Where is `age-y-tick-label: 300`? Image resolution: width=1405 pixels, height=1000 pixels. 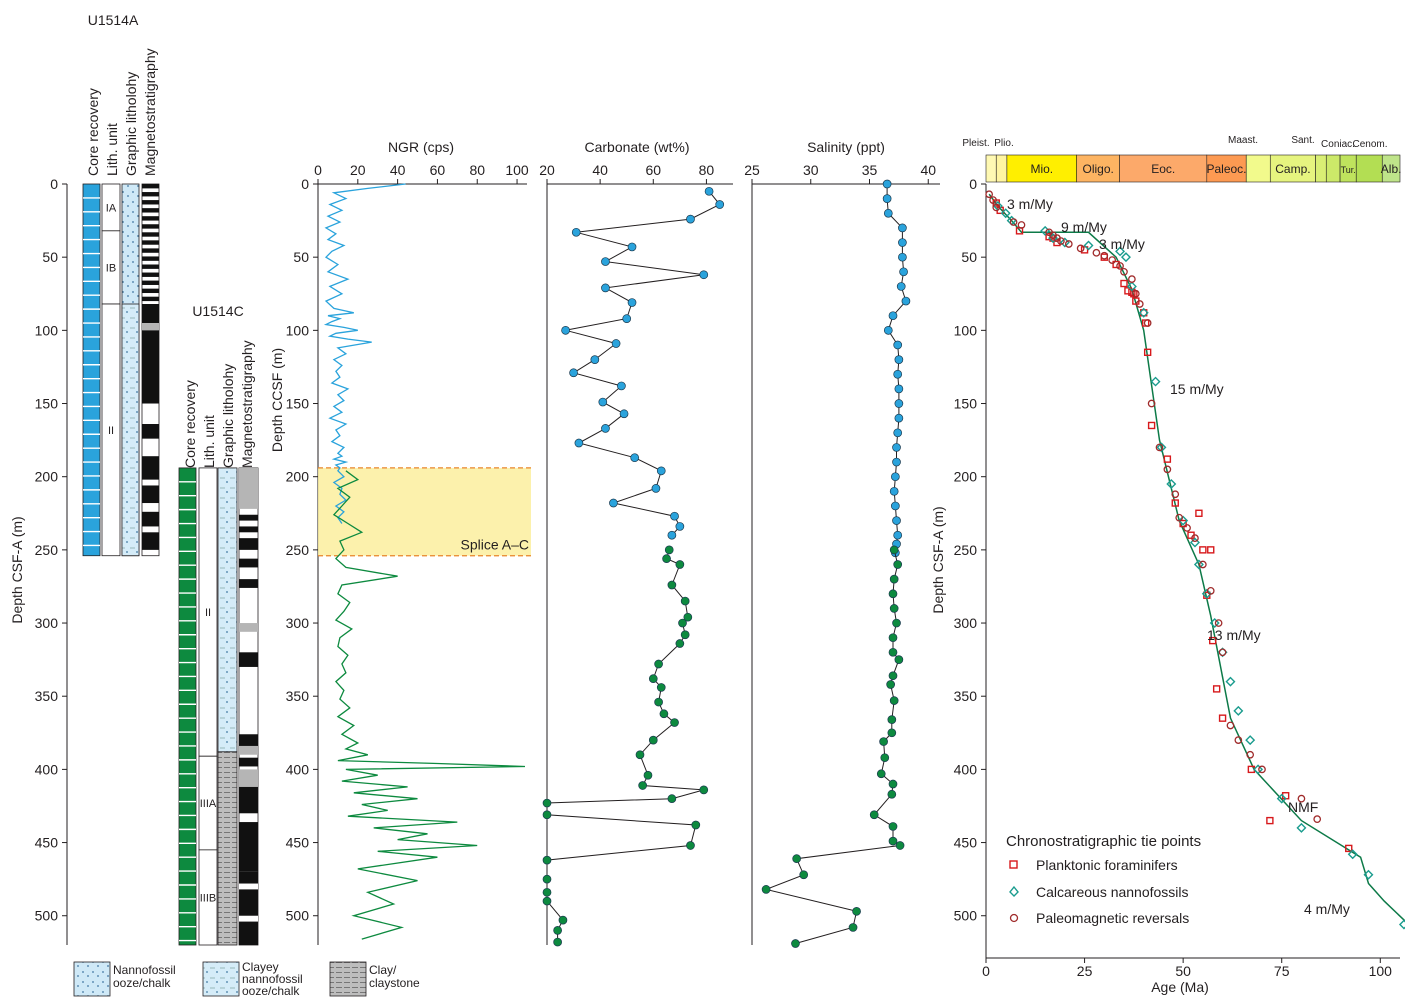 age-y-tick-label: 300 is located at coordinates (966, 623).